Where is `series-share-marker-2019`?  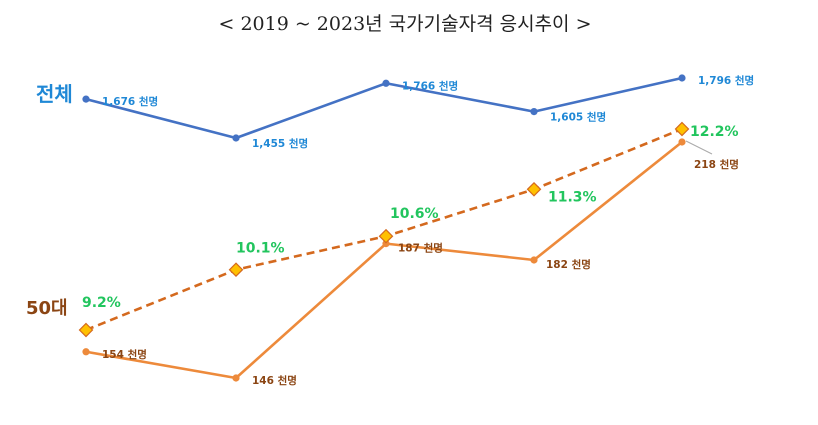
series-share-marker-2019 is located at coordinates (86, 330).